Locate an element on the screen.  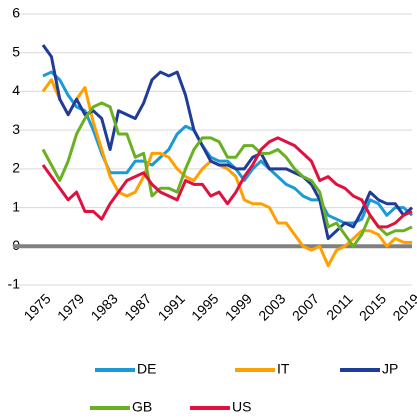
legend-label: IT is located at coordinates (283, 369).